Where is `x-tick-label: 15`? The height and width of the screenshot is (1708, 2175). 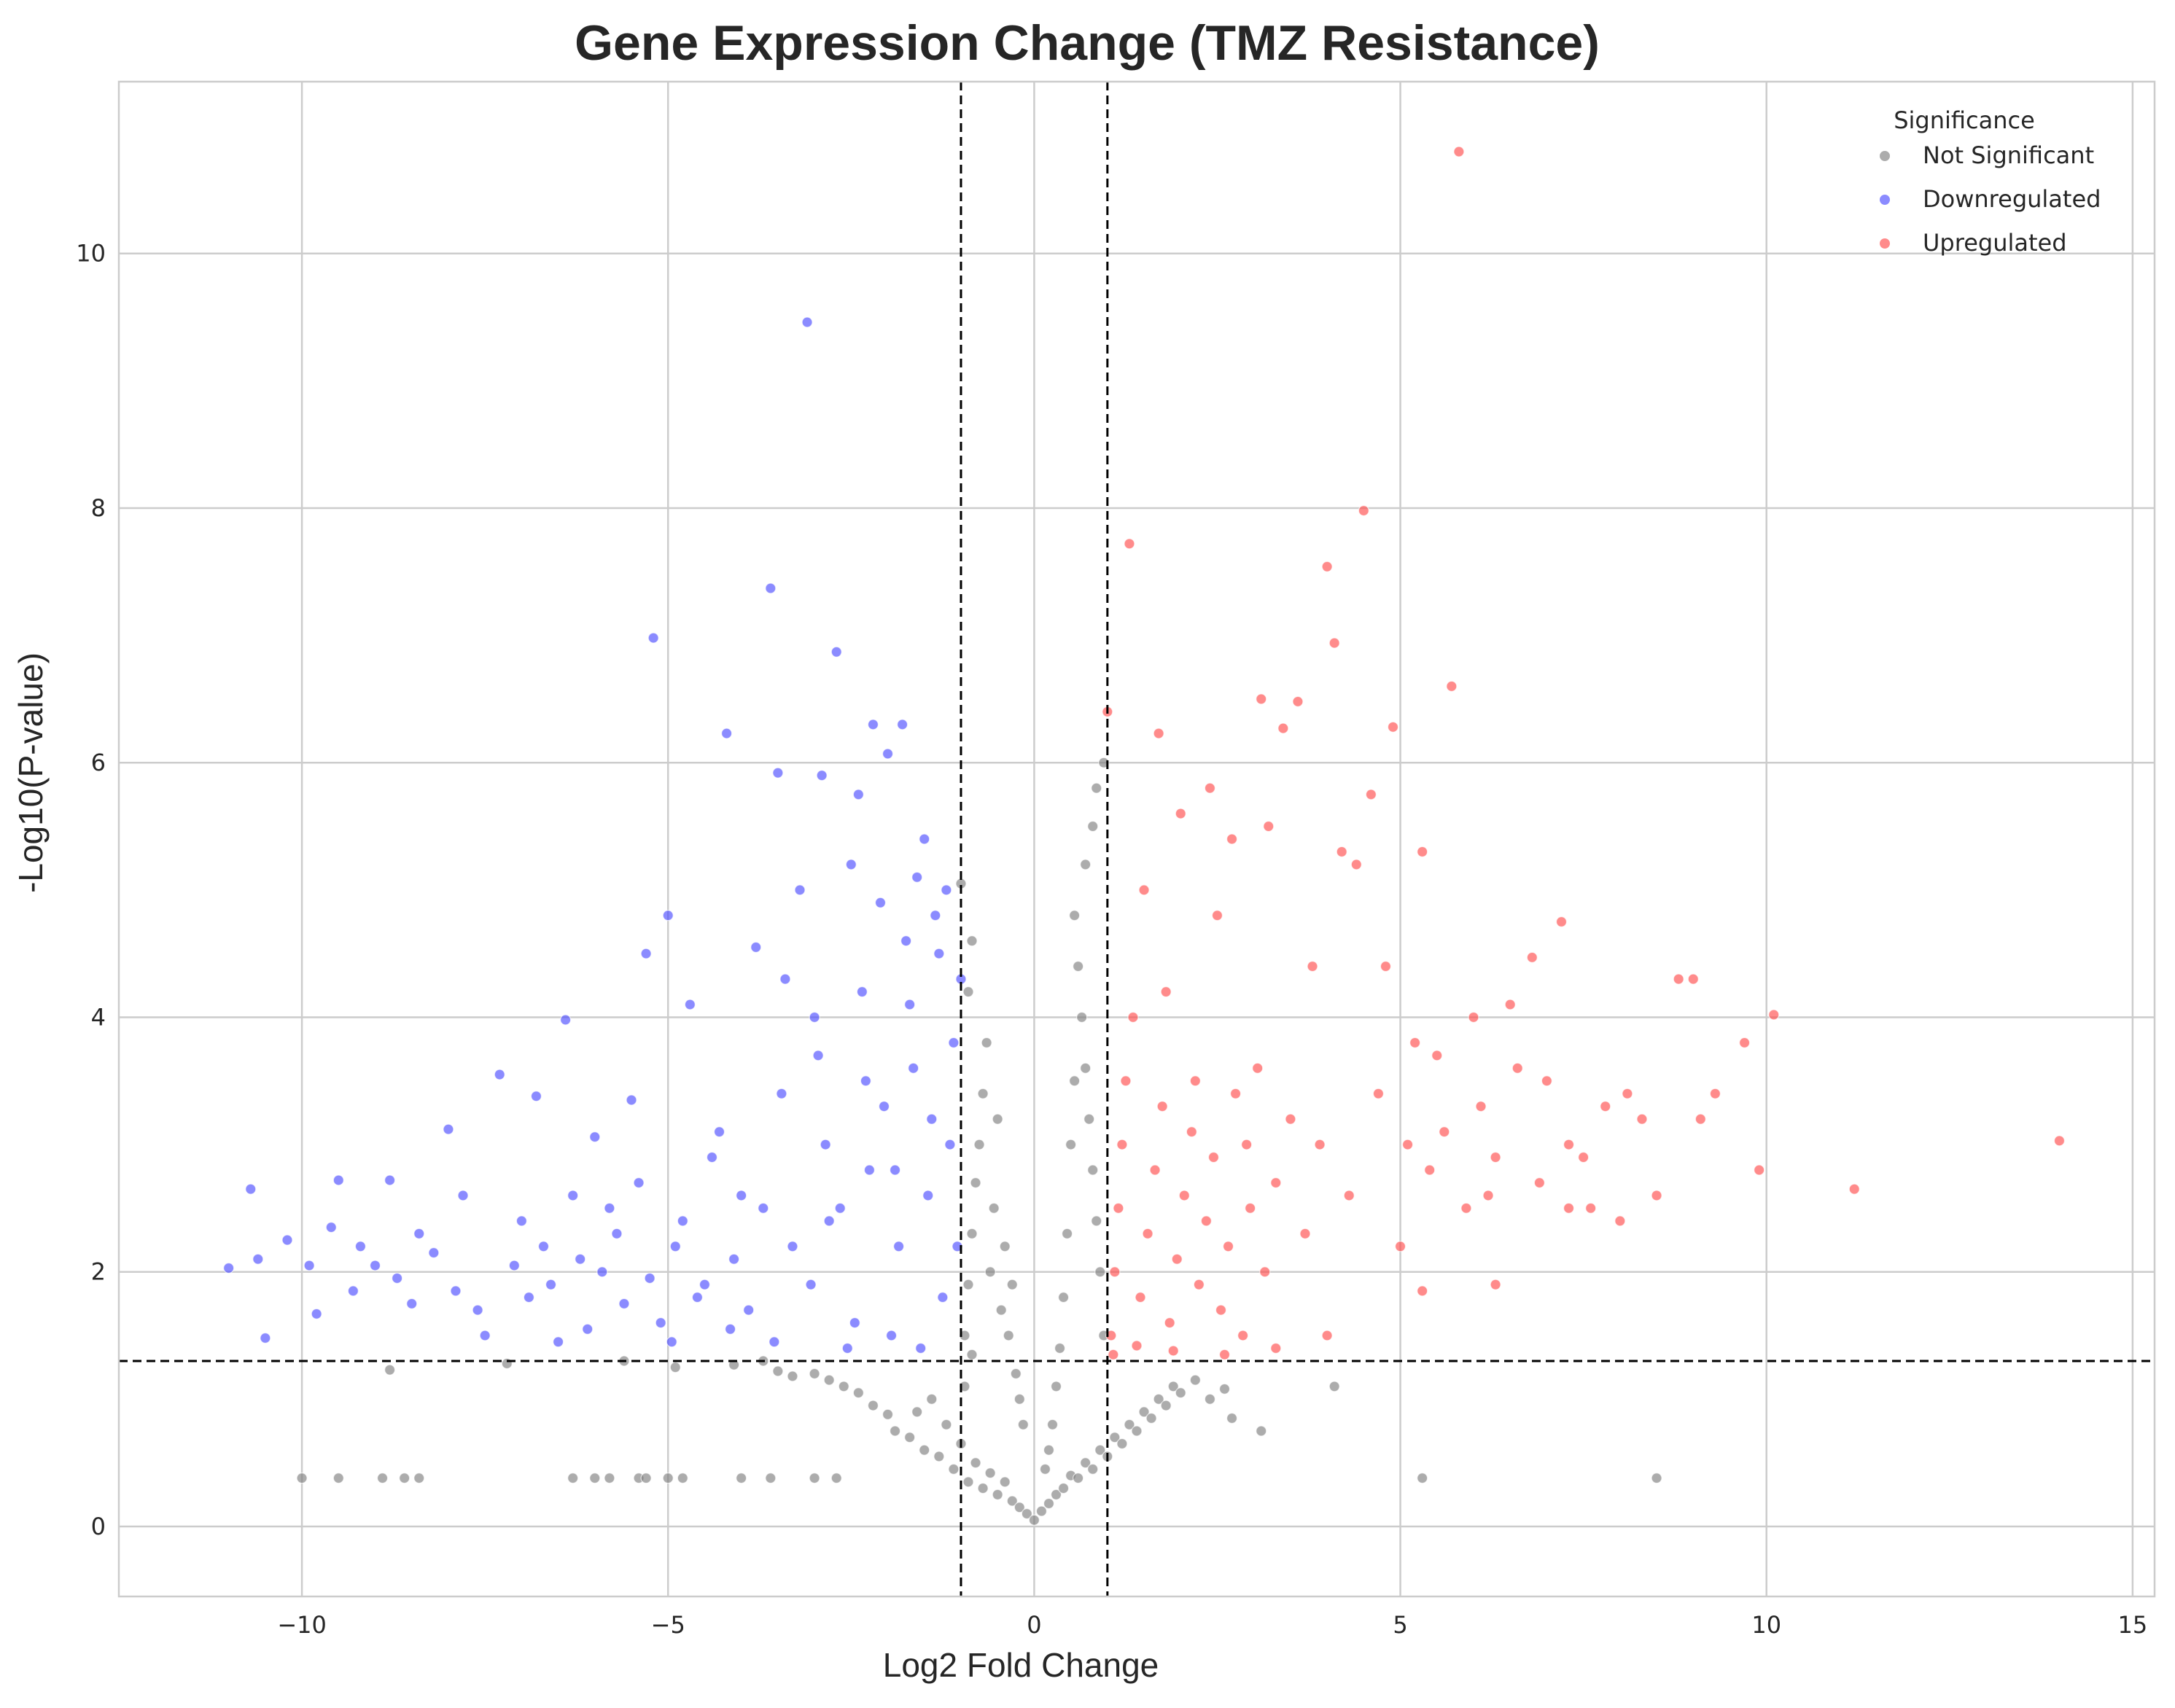
x-tick-label: 15 is located at coordinates (2133, 1625).